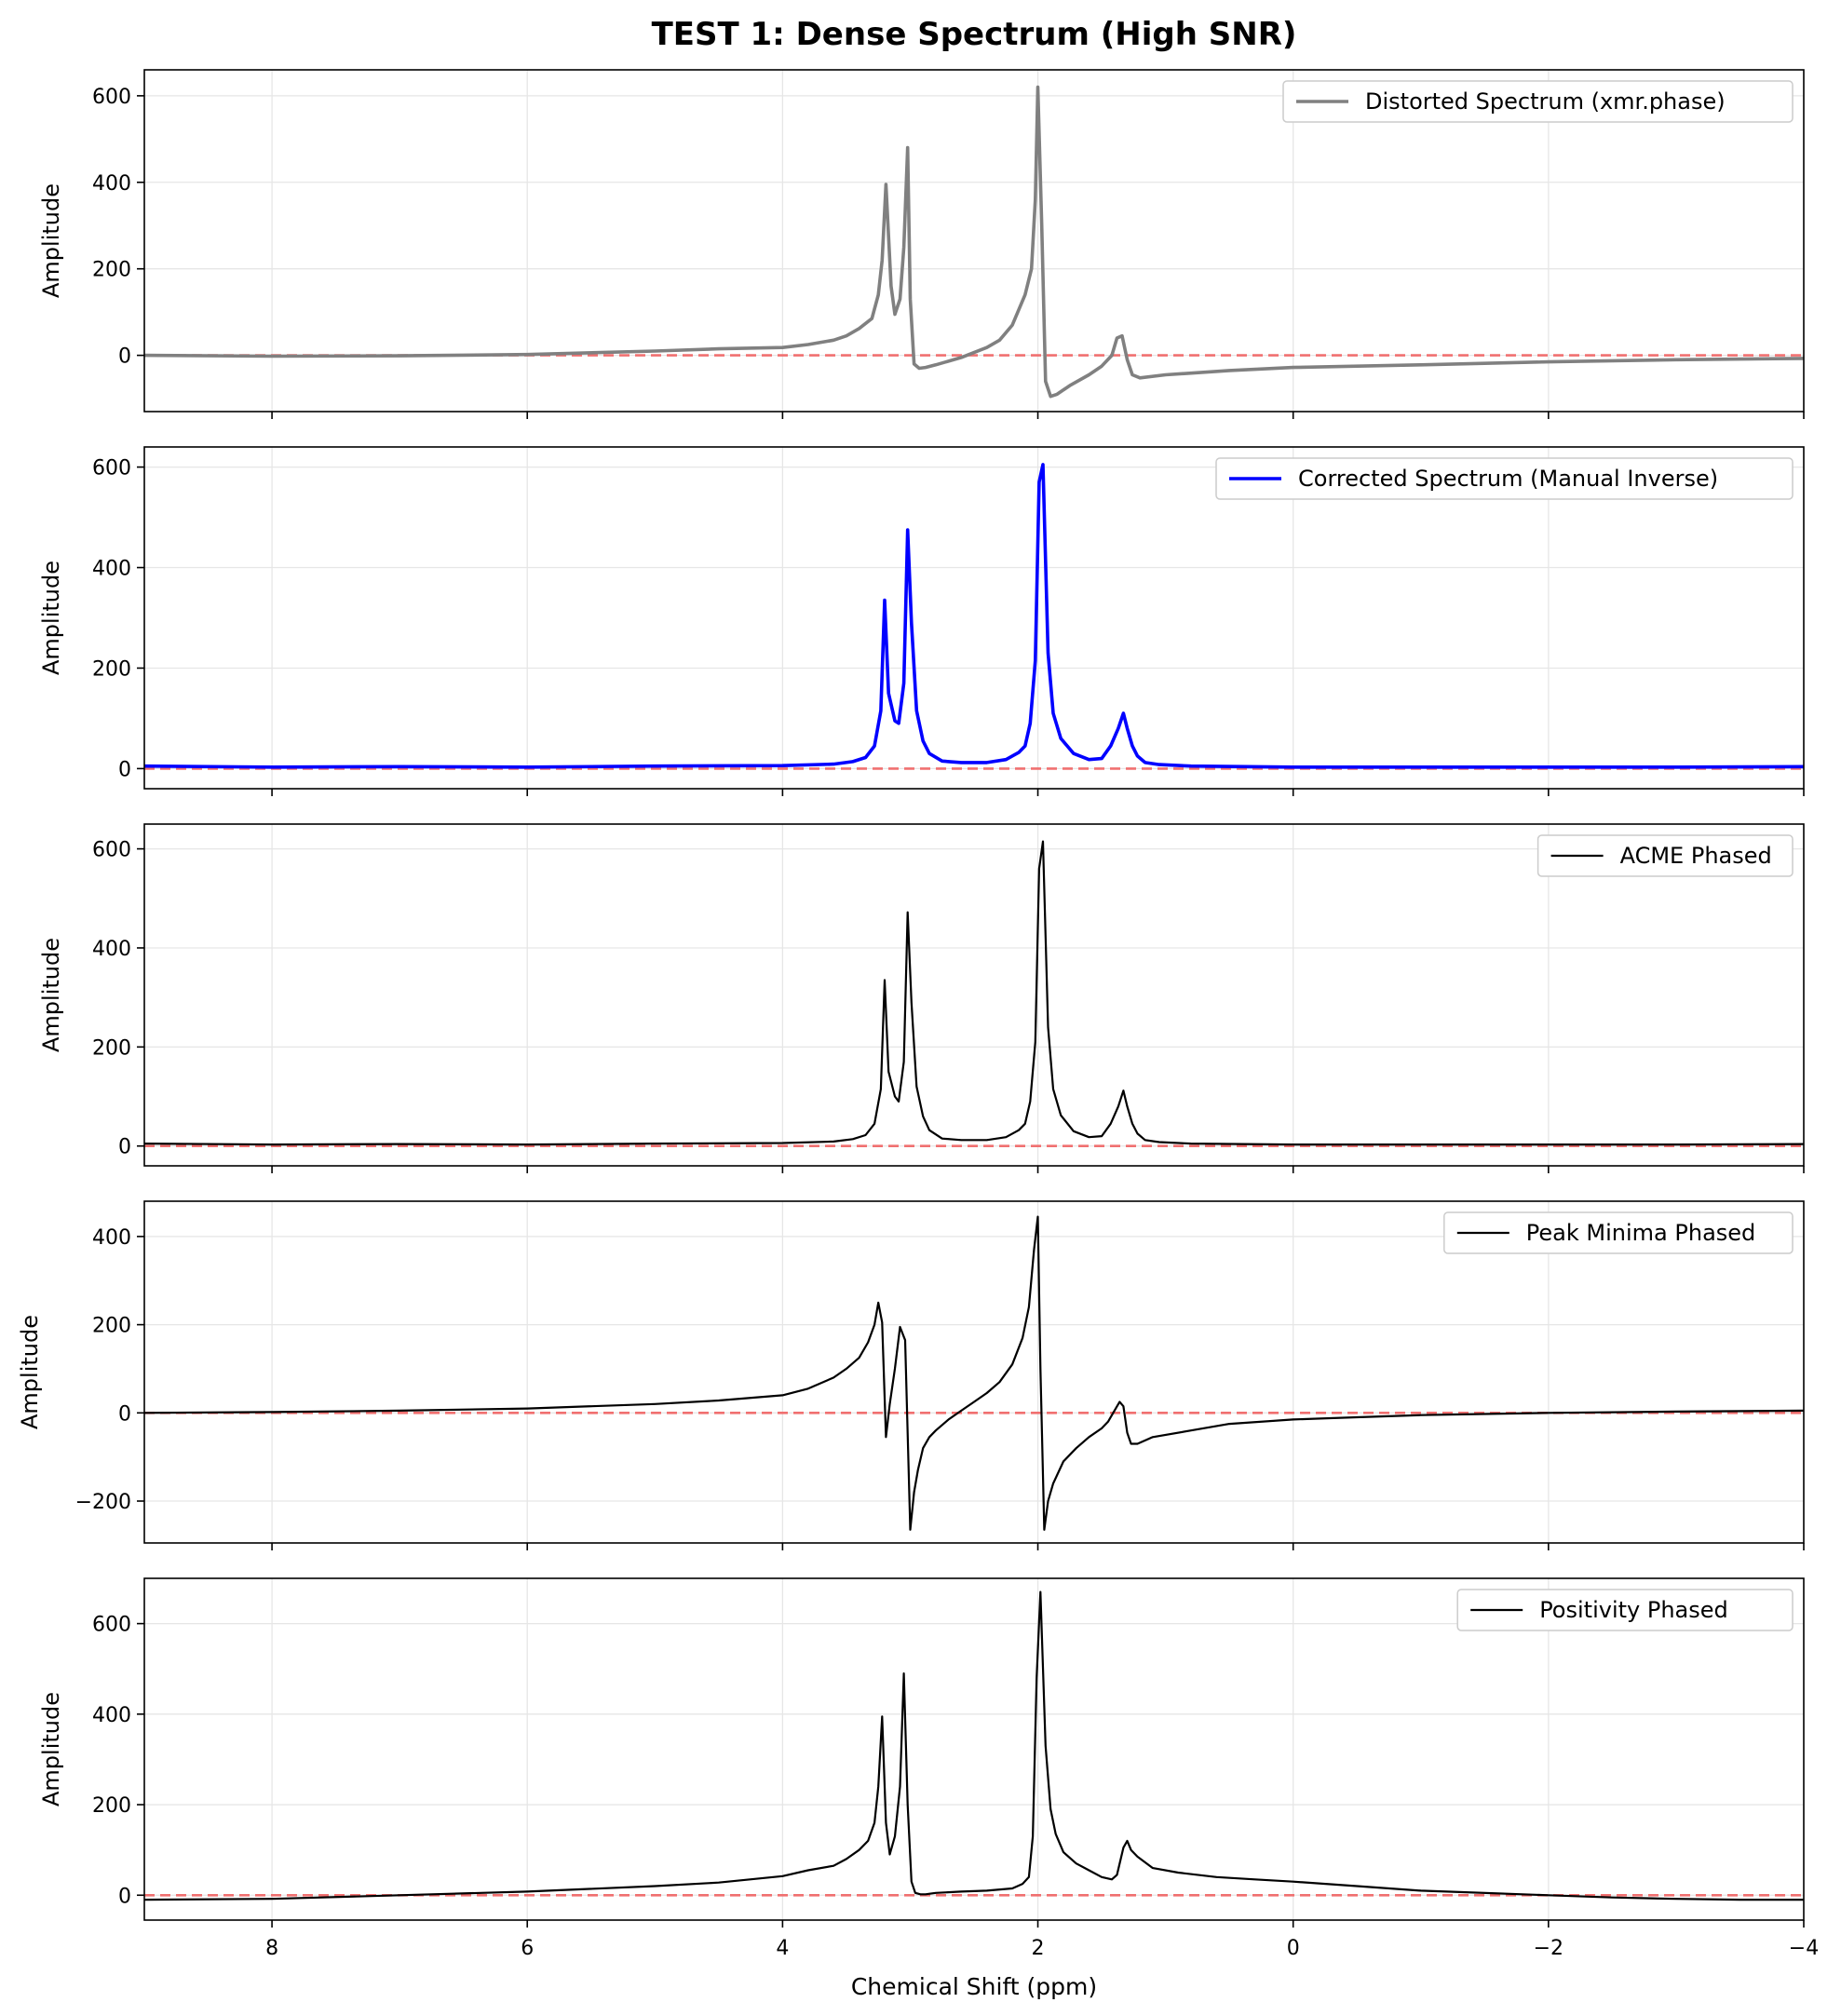  I want to click on legend-label: Positivity Phased, so click(1633, 1610).